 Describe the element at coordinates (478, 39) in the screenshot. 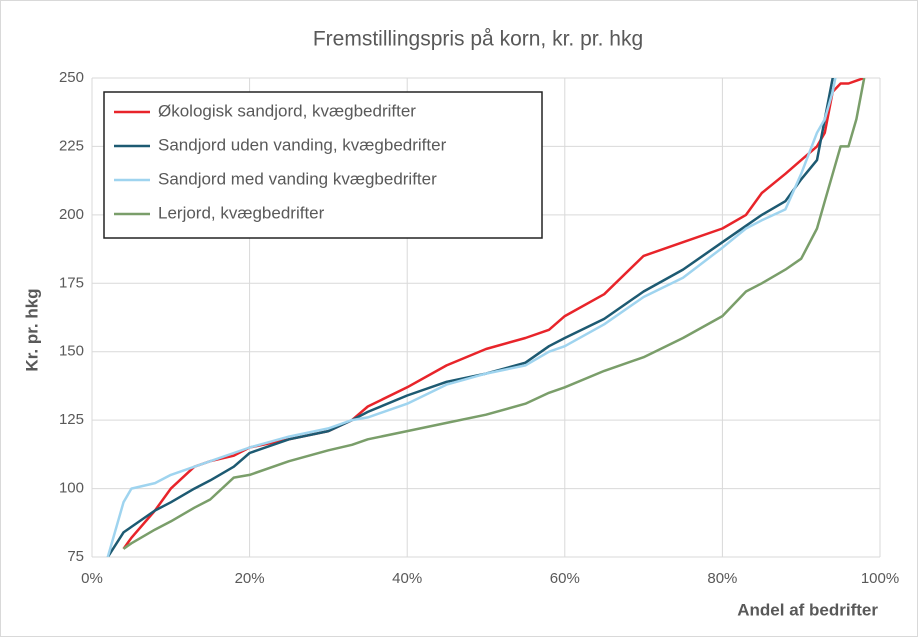

I see `chart-title: Fremstillingspris på korn, kr. pr. hkg` at that location.